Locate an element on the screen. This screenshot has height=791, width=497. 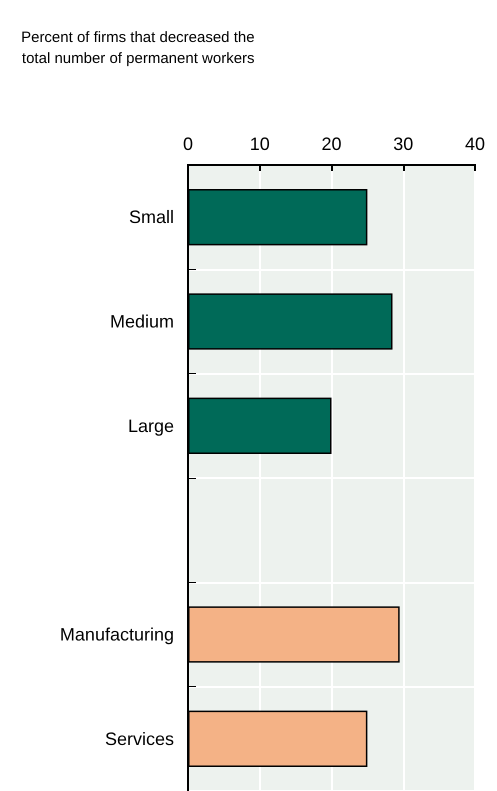
y-tick-label: Large is located at coordinates (151, 426).